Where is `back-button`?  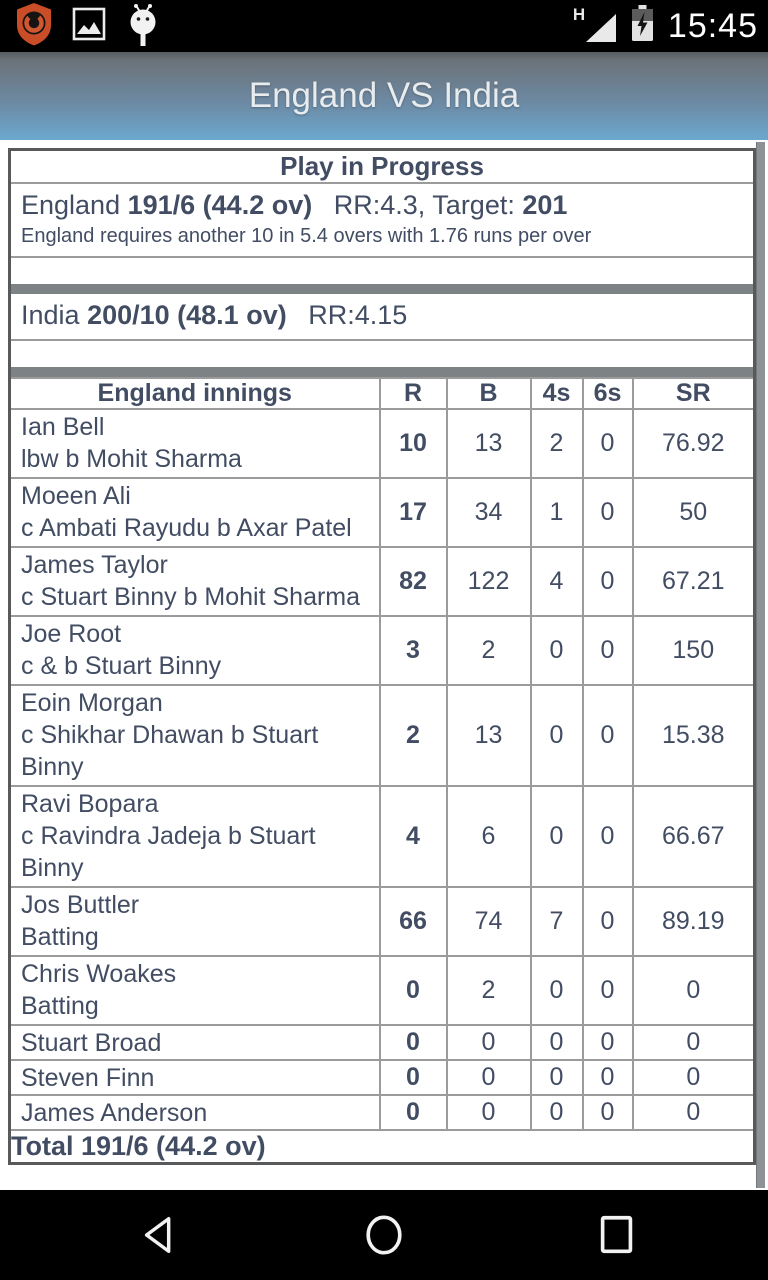 back-button is located at coordinates (161, 1235).